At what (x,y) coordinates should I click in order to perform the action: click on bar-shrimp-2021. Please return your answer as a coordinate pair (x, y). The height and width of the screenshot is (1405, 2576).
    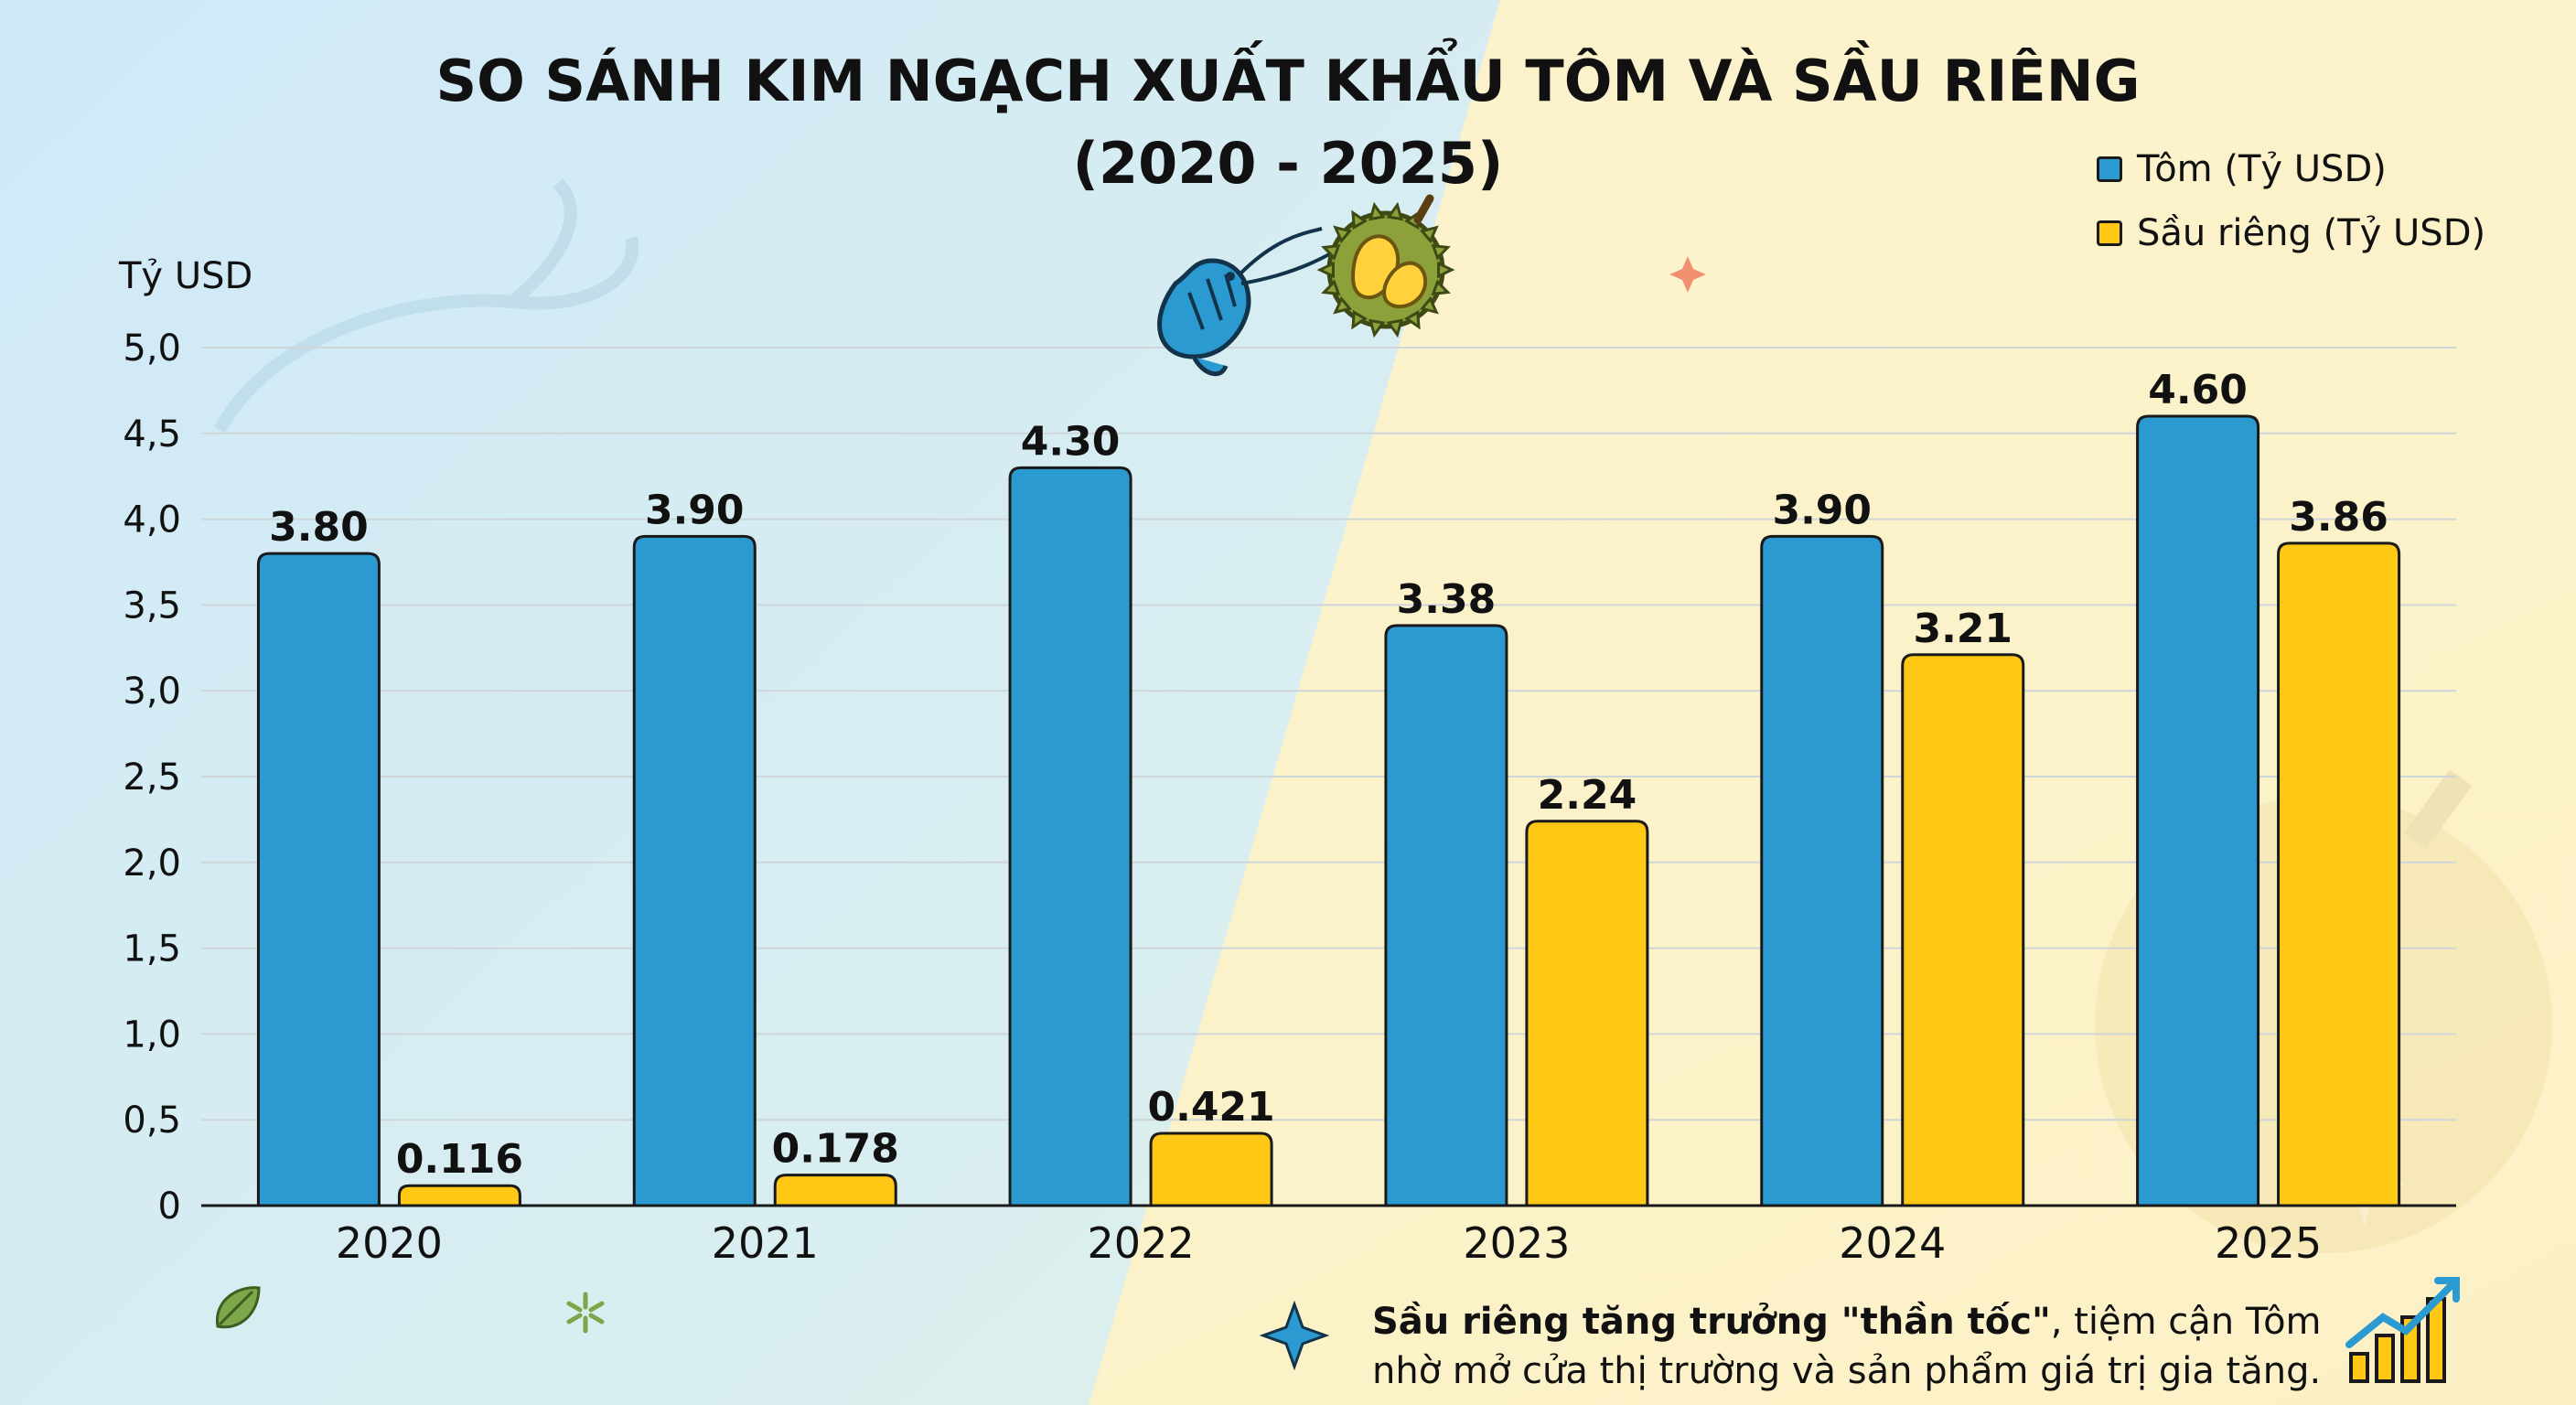
    Looking at the image, I should click on (694, 870).